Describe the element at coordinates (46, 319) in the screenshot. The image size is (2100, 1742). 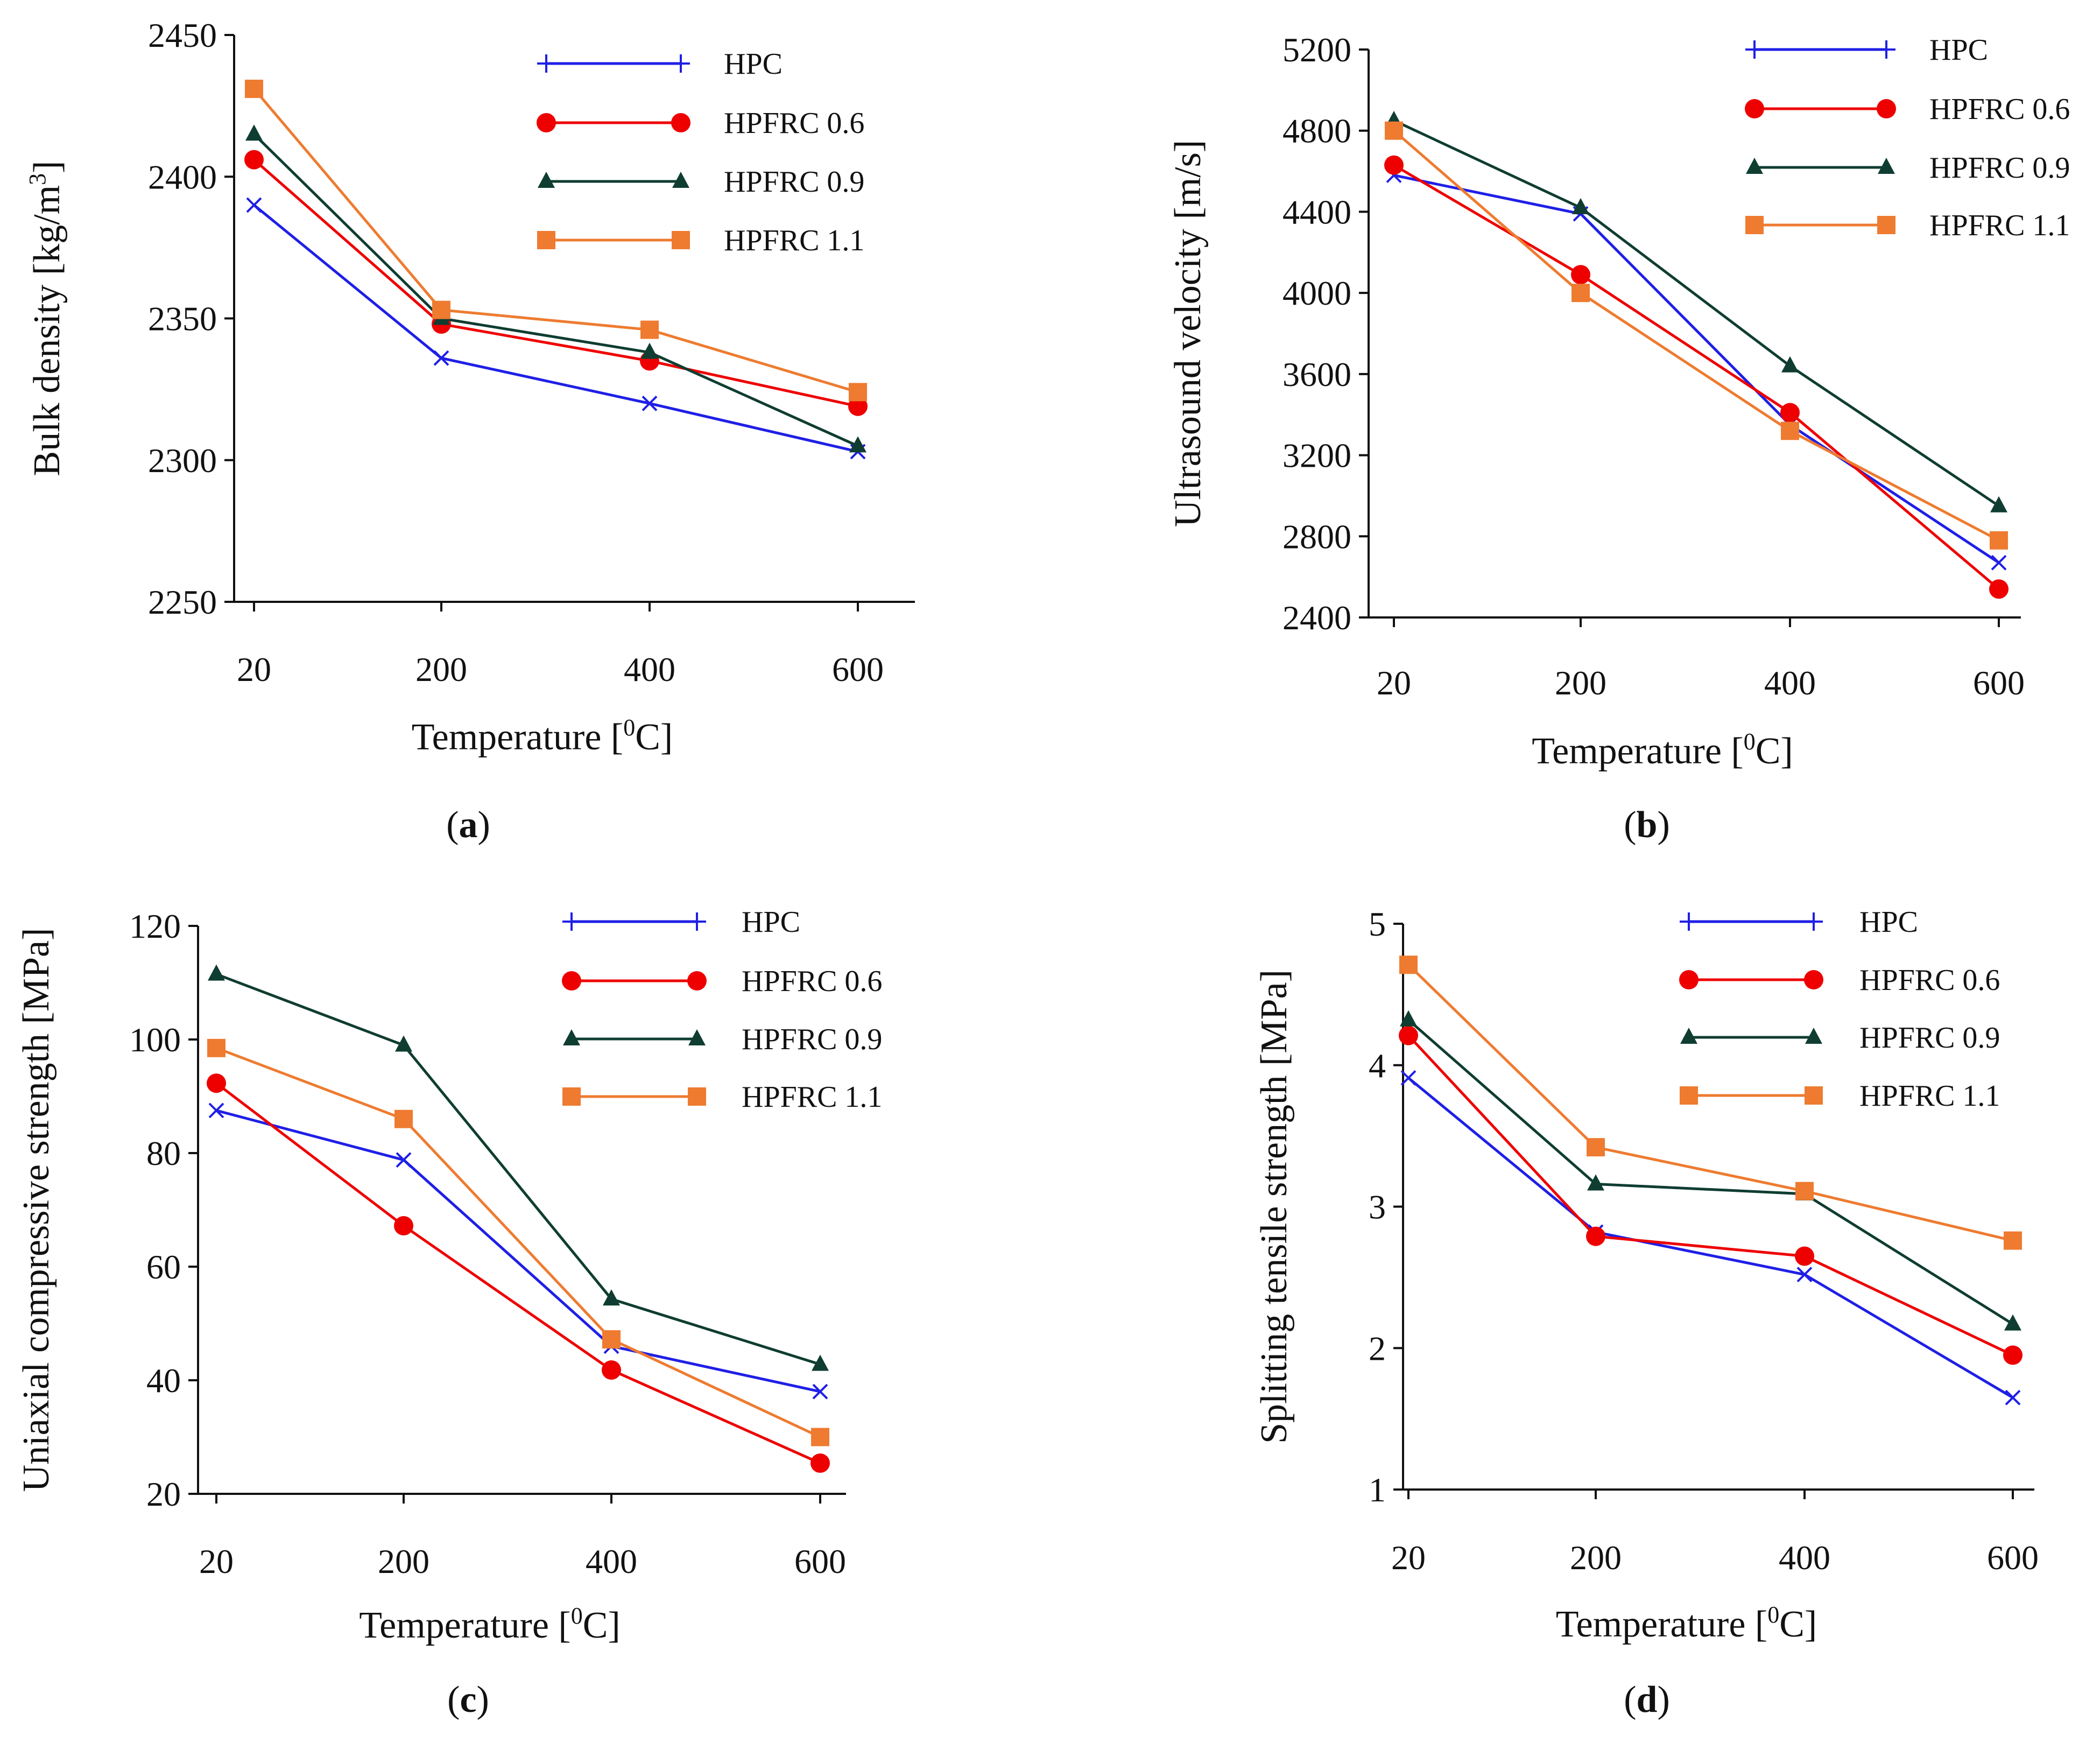
I see `y-axis-label: Bulk density [kg/m3]` at that location.